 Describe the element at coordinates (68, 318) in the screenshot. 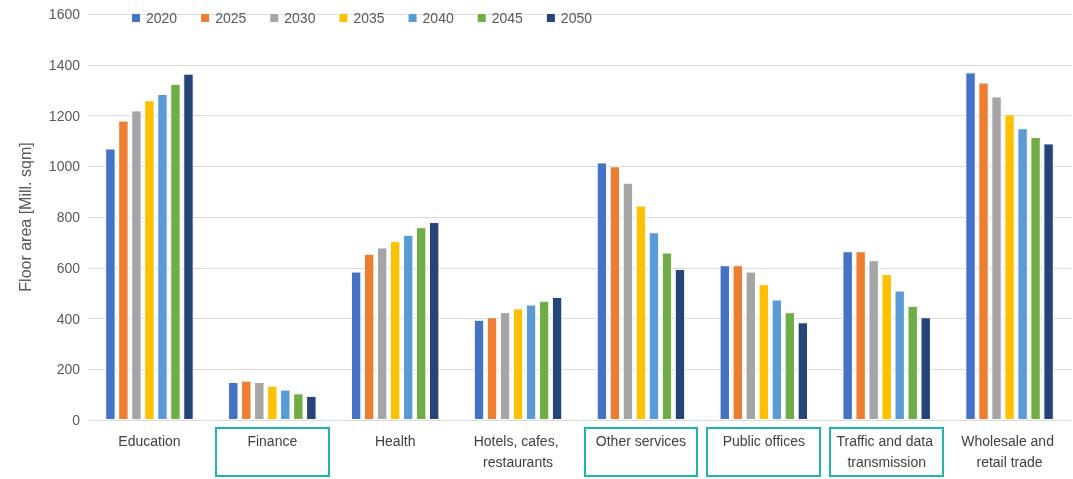

I see `y-tick-label: 400` at that location.